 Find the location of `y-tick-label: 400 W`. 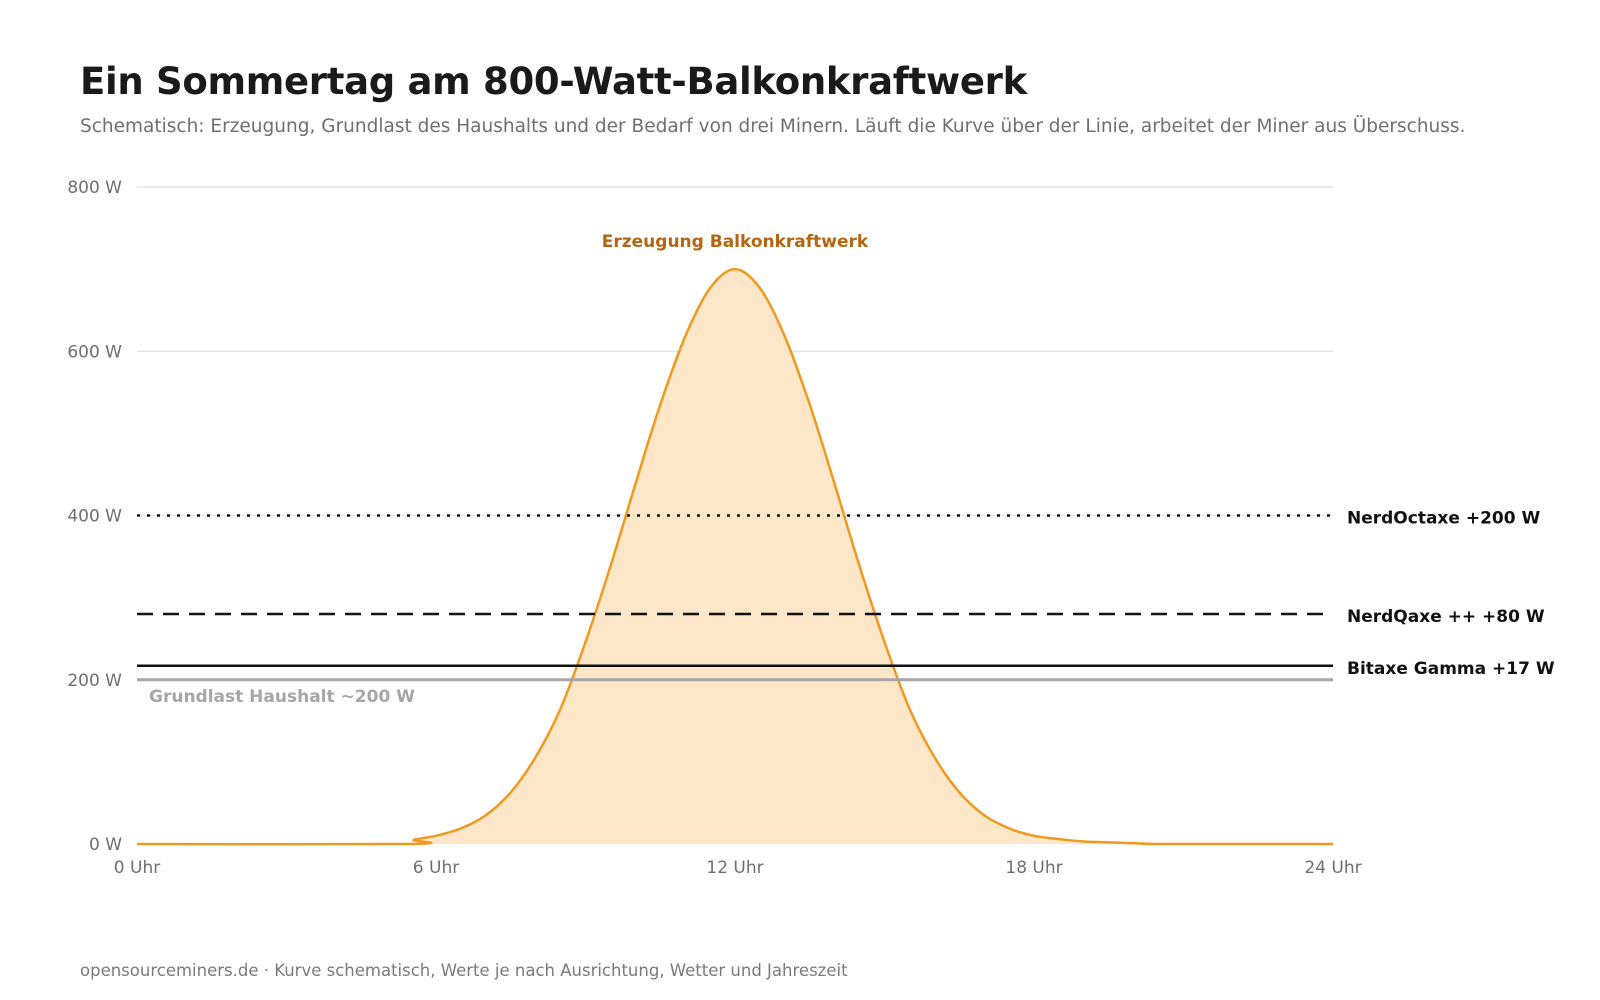

y-tick-label: 400 W is located at coordinates (94, 517).